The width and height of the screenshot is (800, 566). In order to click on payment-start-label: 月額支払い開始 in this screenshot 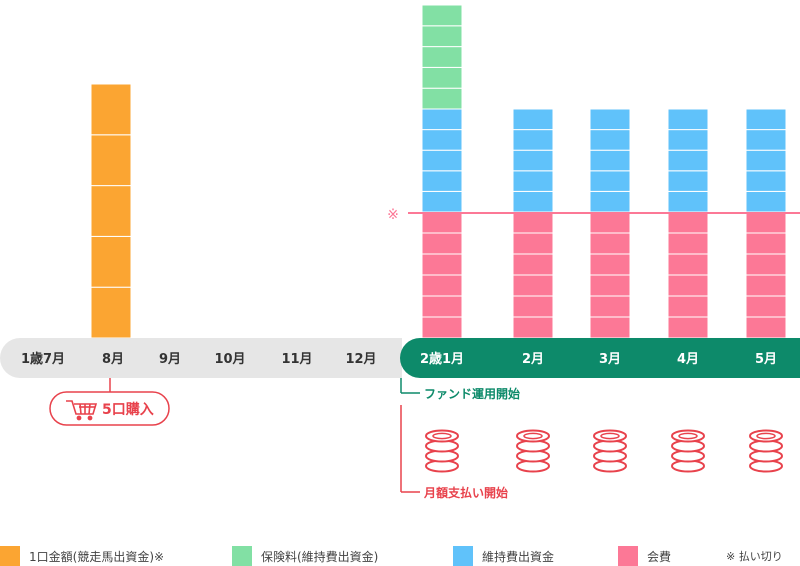, I will do `click(465, 492)`.